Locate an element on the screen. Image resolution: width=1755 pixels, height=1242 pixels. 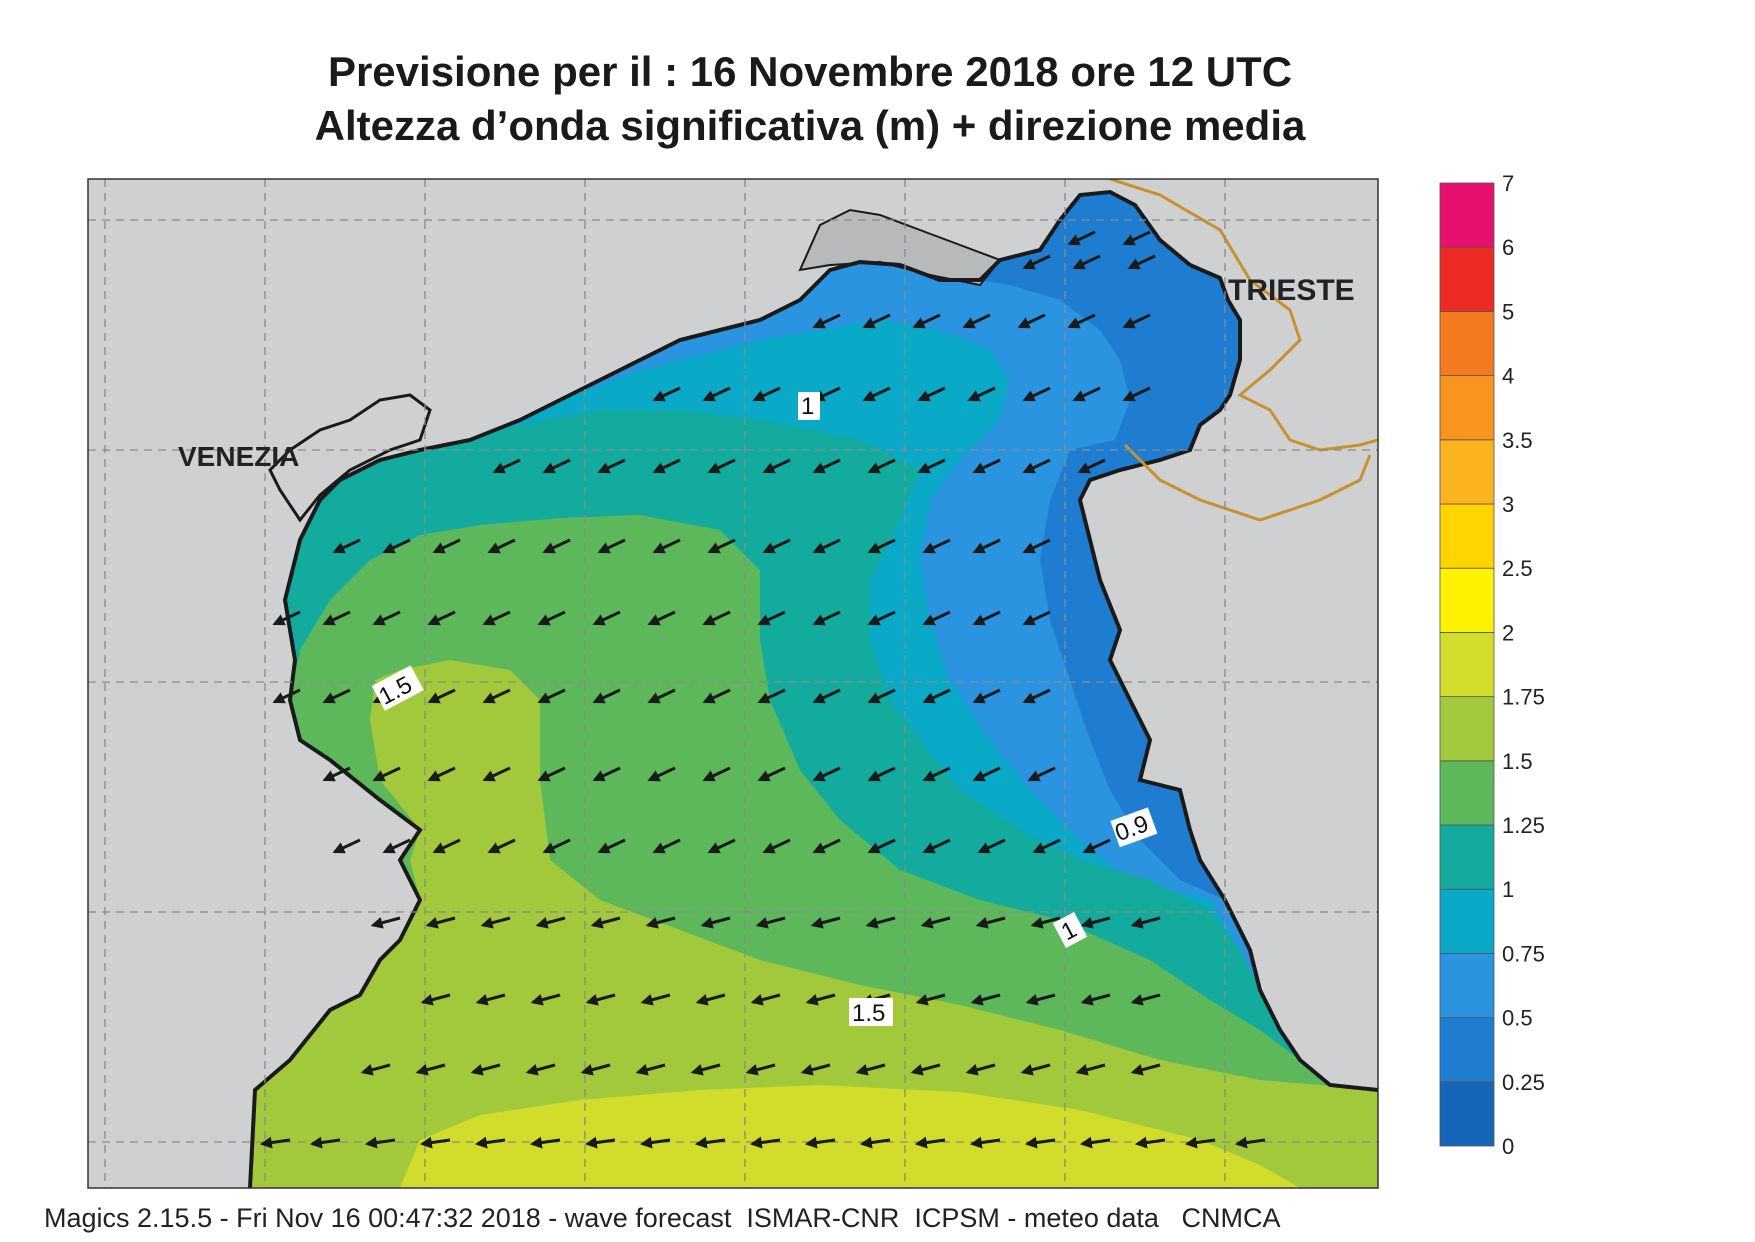
legend-tick-label: 2.5 is located at coordinates (1517, 568).